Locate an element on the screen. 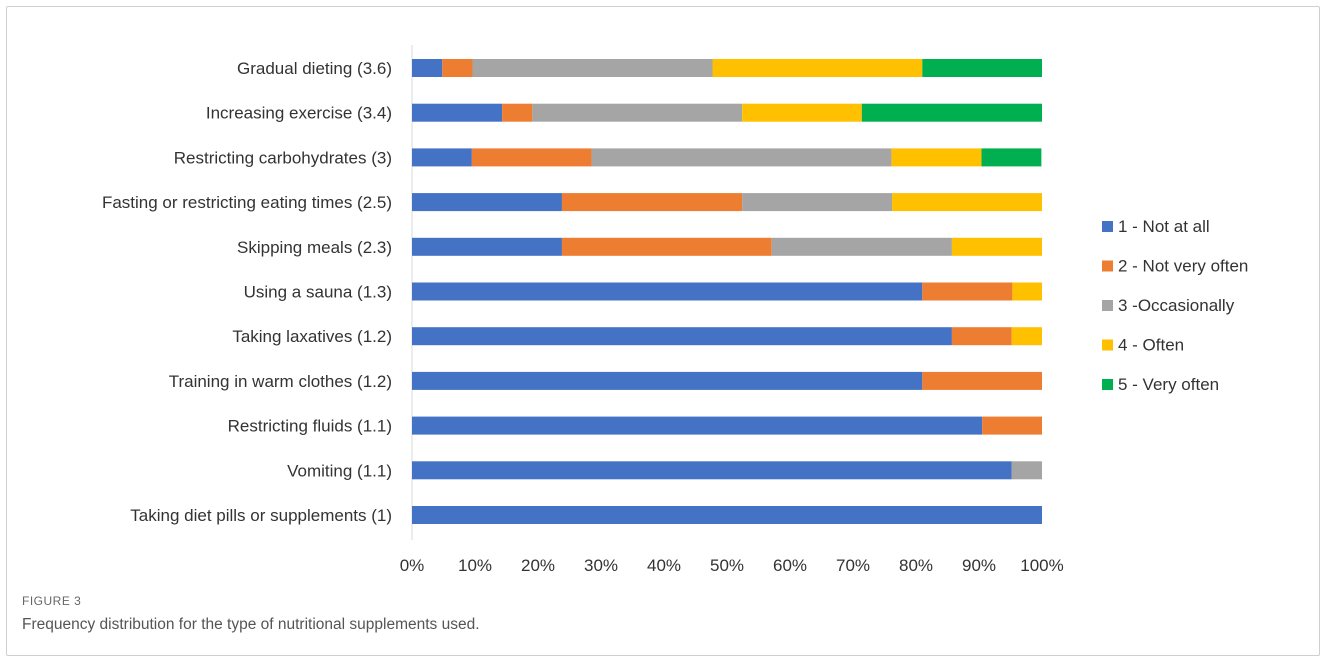  x-tick-label: 80% is located at coordinates (916, 565).